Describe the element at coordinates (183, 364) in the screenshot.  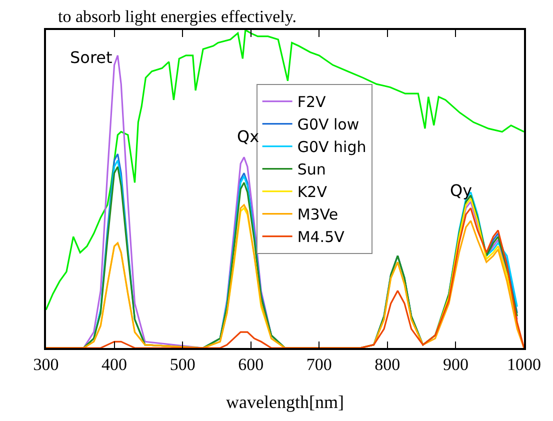
I see `x-tick-label: 500` at that location.